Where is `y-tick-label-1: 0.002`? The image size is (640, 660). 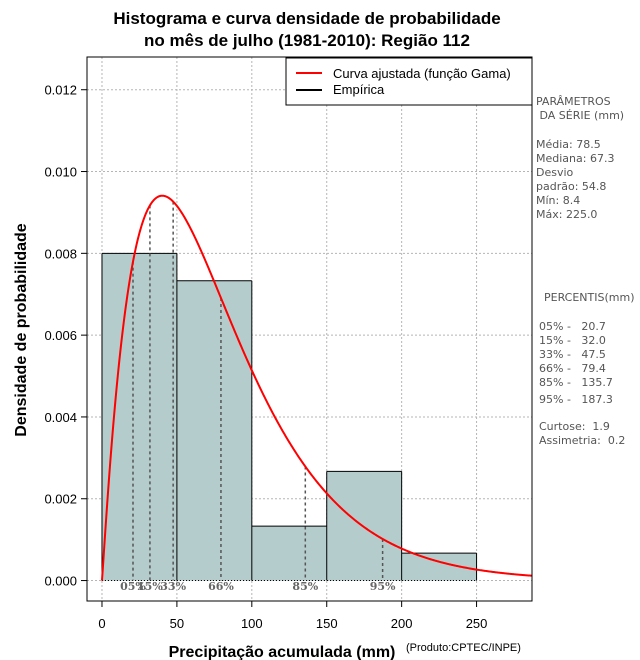 y-tick-label-1: 0.002 is located at coordinates (60, 499).